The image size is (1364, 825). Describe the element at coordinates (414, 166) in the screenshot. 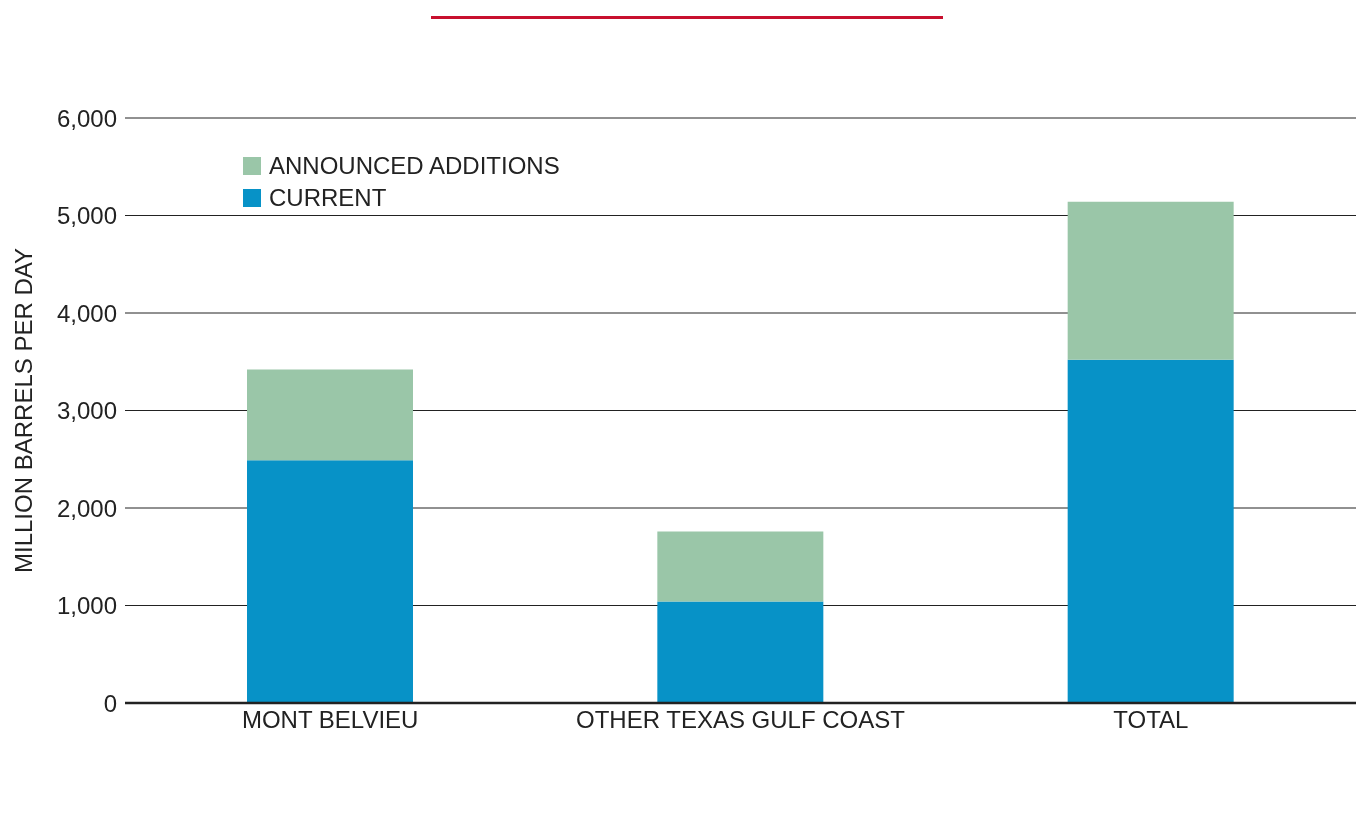

I see `legend-label: ANNOUNCED ADDITIONS` at that location.